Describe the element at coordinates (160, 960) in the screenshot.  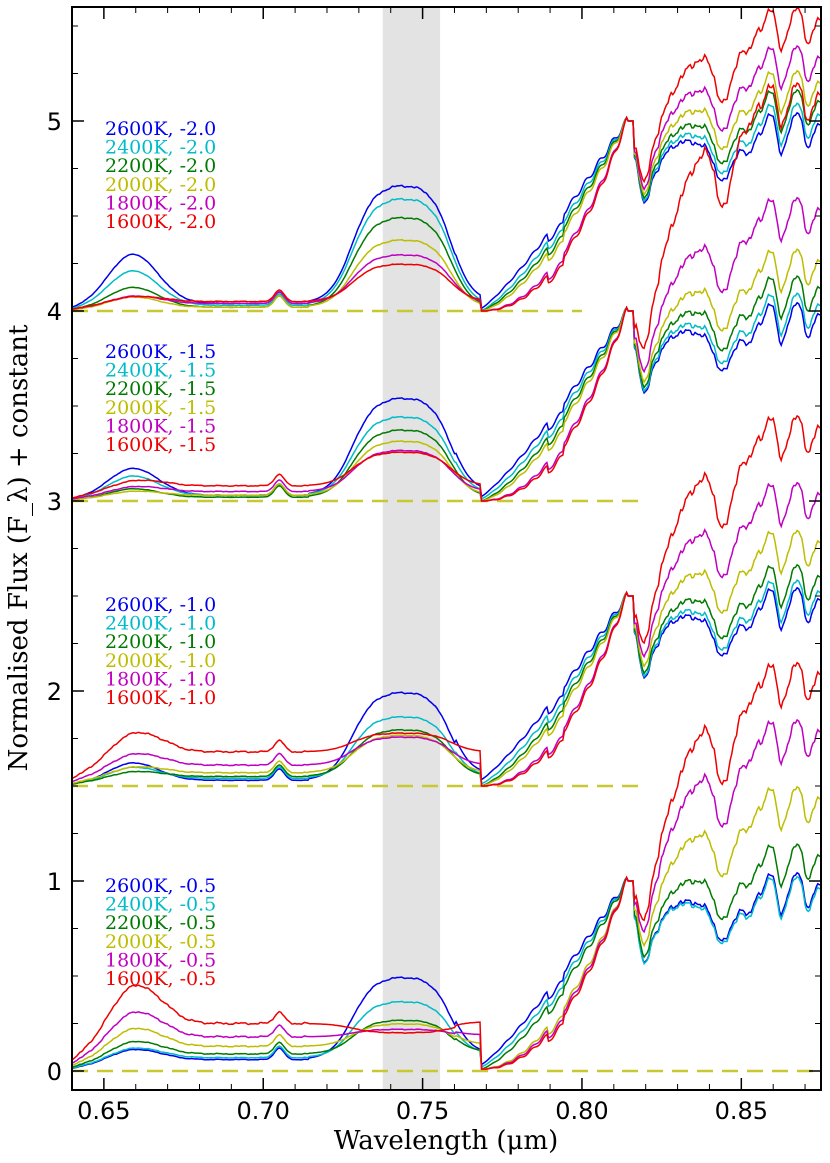
I see `legend-entry: 1800K, -0.5` at that location.